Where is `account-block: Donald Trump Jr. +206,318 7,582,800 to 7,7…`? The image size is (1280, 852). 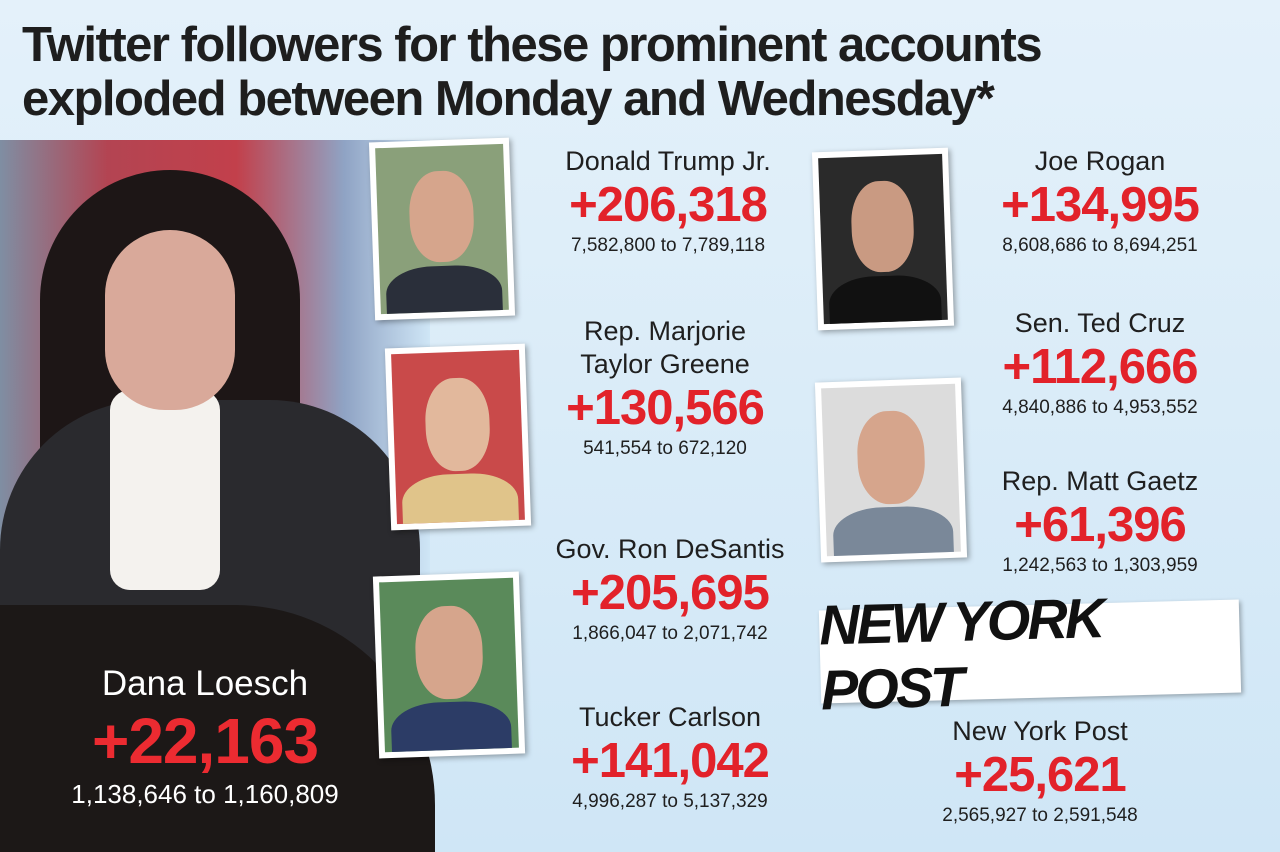 account-block: Donald Trump Jr. +206,318 7,582,800 to 7,7… is located at coordinates (668, 202).